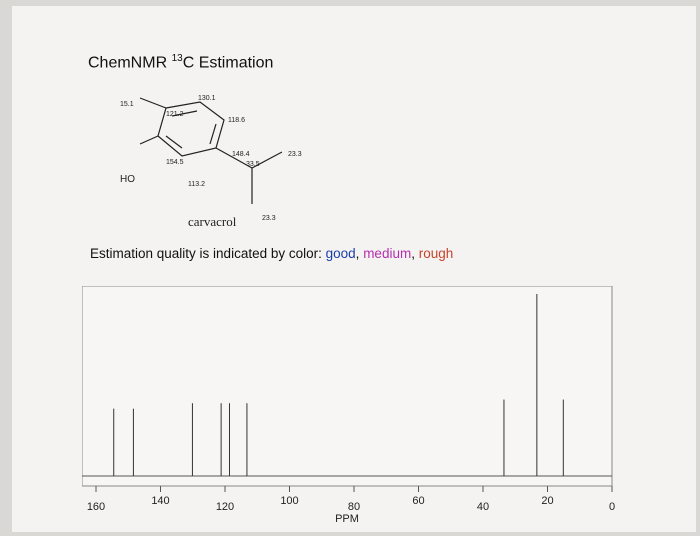 Image resolution: width=700 pixels, height=536 pixels. What do you see at coordinates (175, 114) in the screenshot?
I see `shift-label: 121.2` at bounding box center [175, 114].